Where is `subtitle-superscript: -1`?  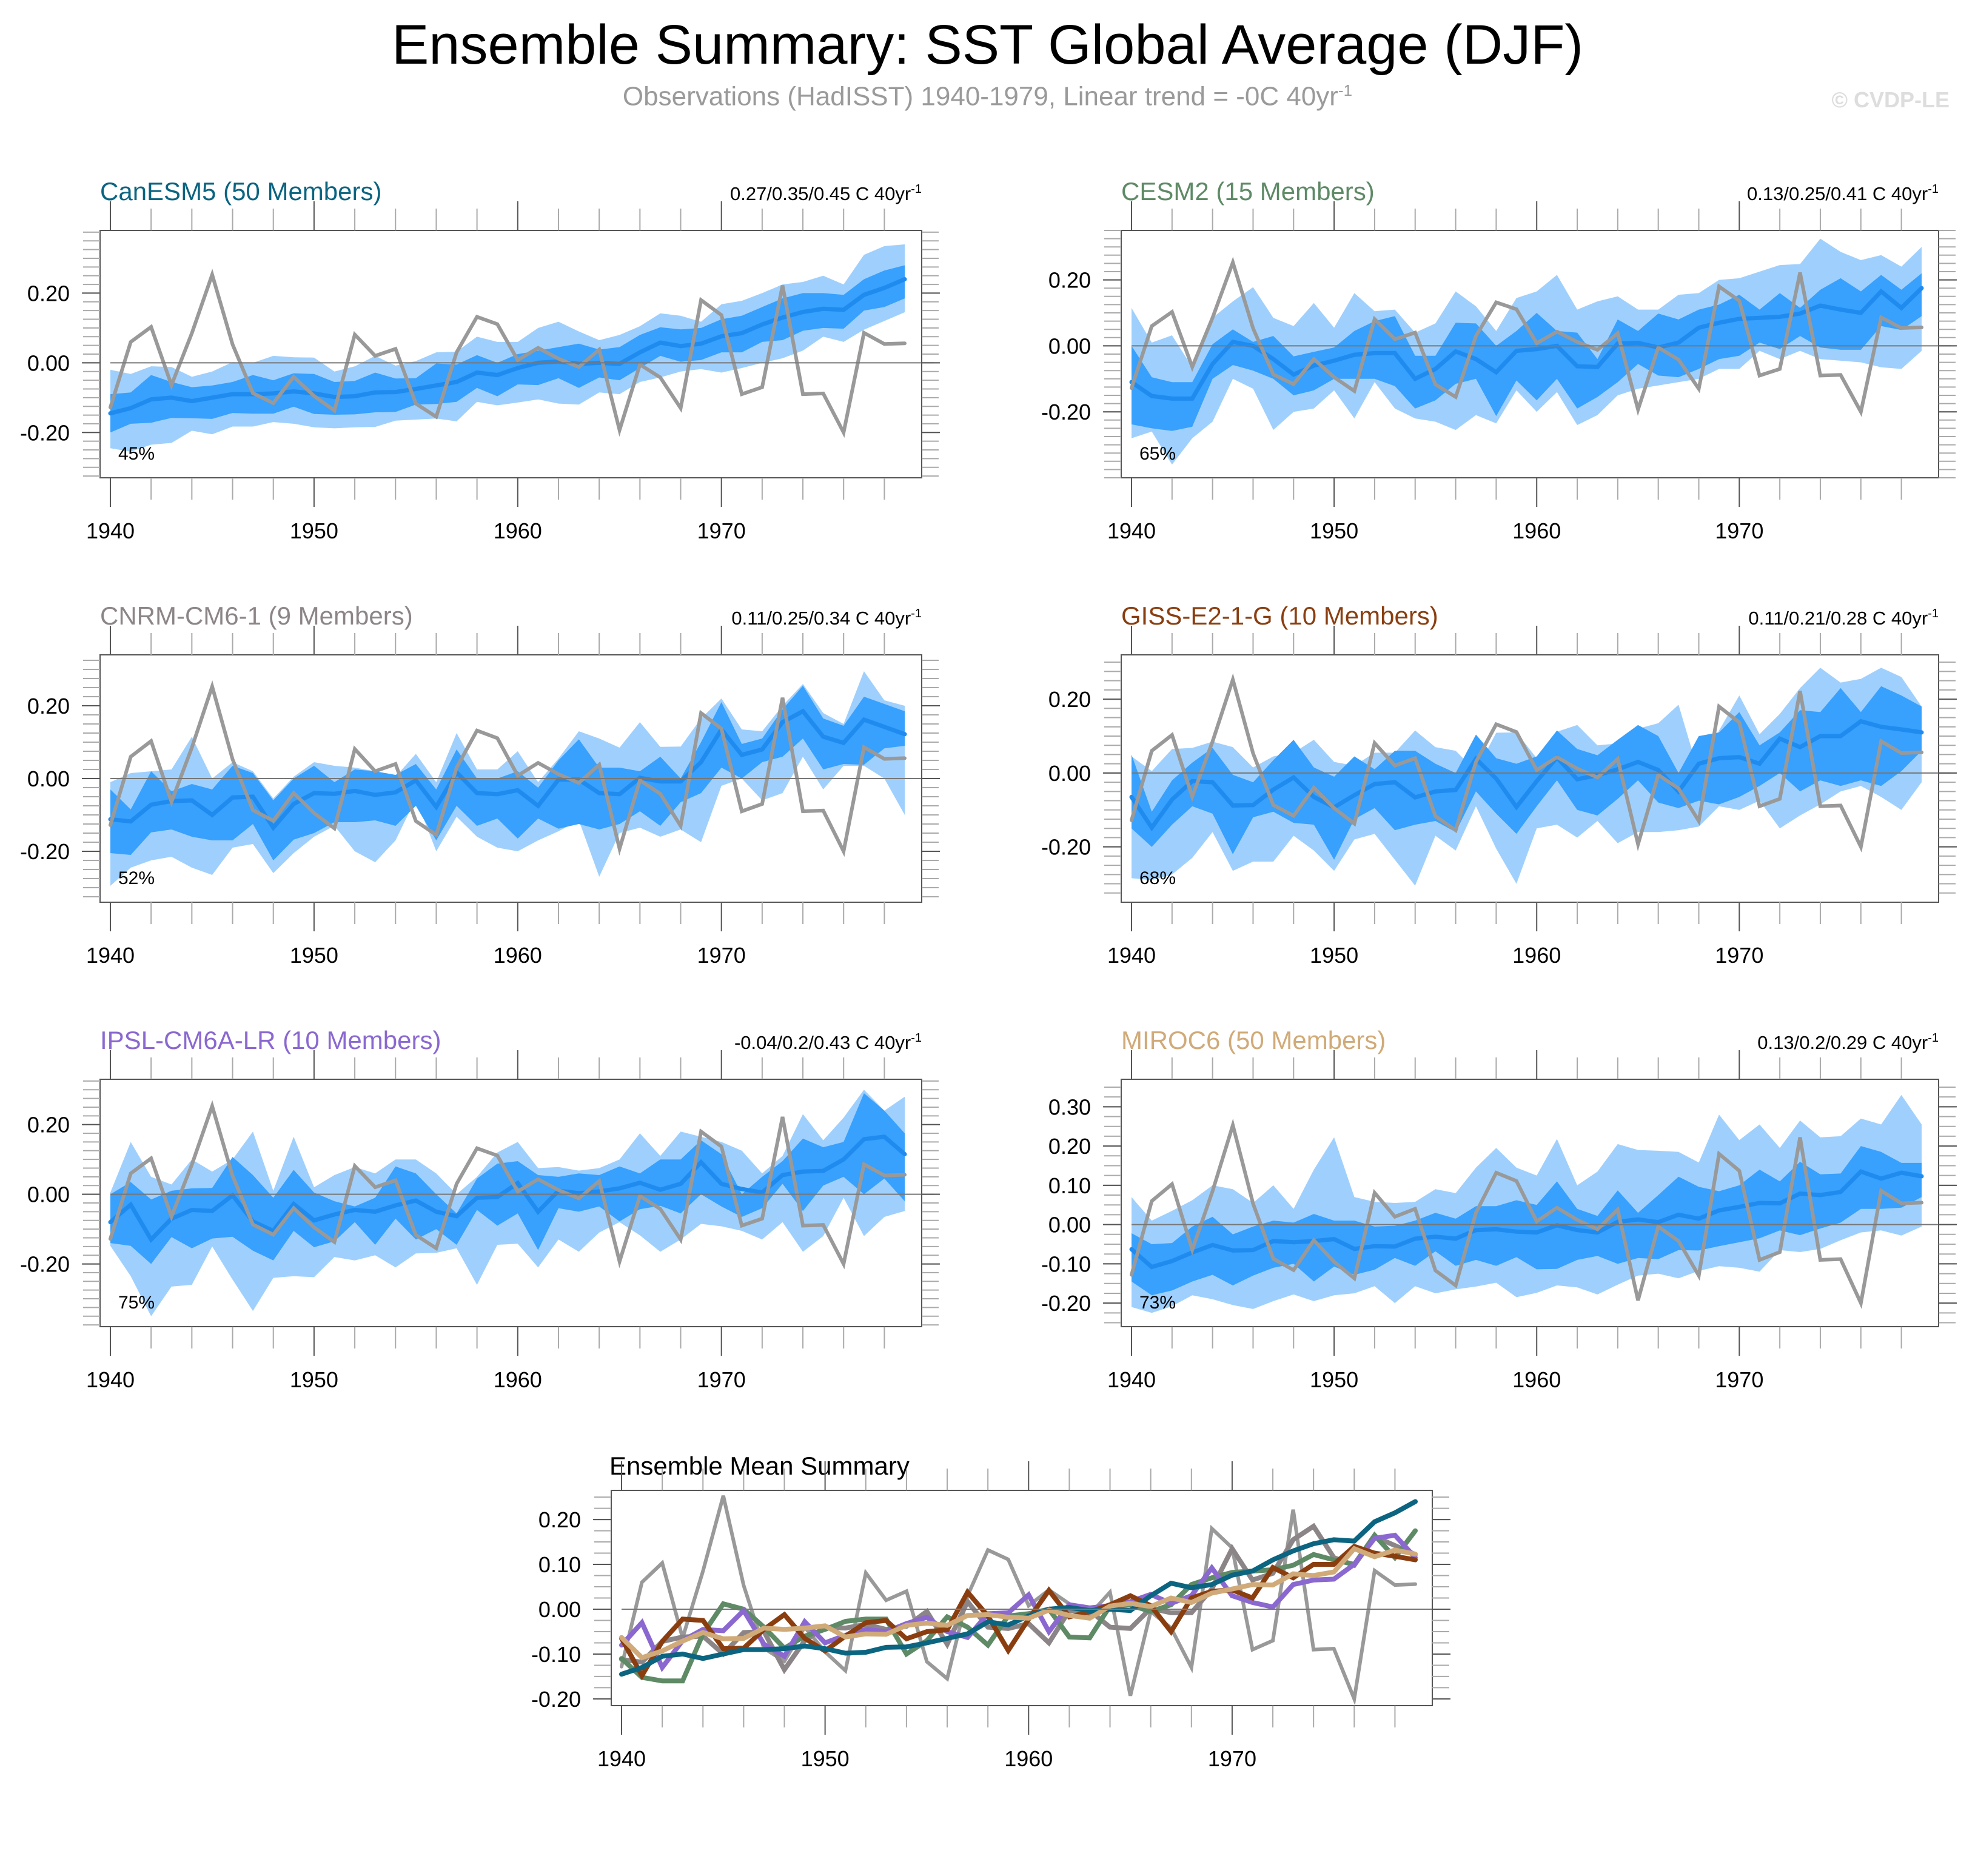
subtitle-superscript: -1 is located at coordinates (1346, 90).